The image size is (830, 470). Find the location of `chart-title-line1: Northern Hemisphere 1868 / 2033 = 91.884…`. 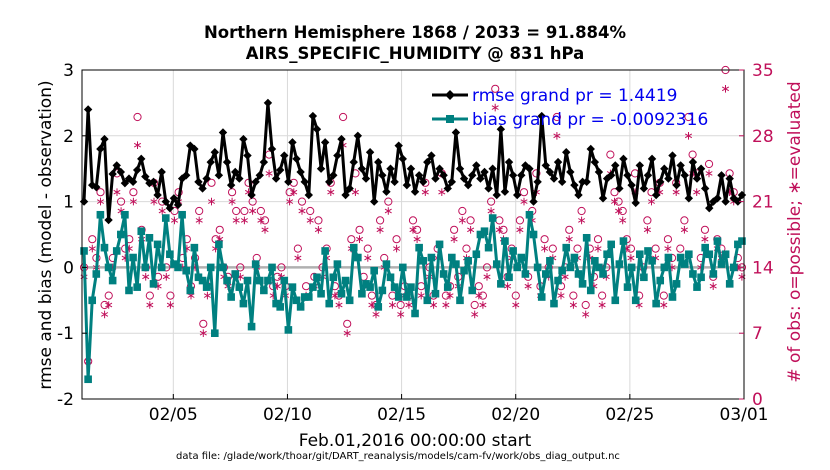

chart-title-line1: Northern Hemisphere 1868 / 2033 = 91.884… is located at coordinates (415, 32).